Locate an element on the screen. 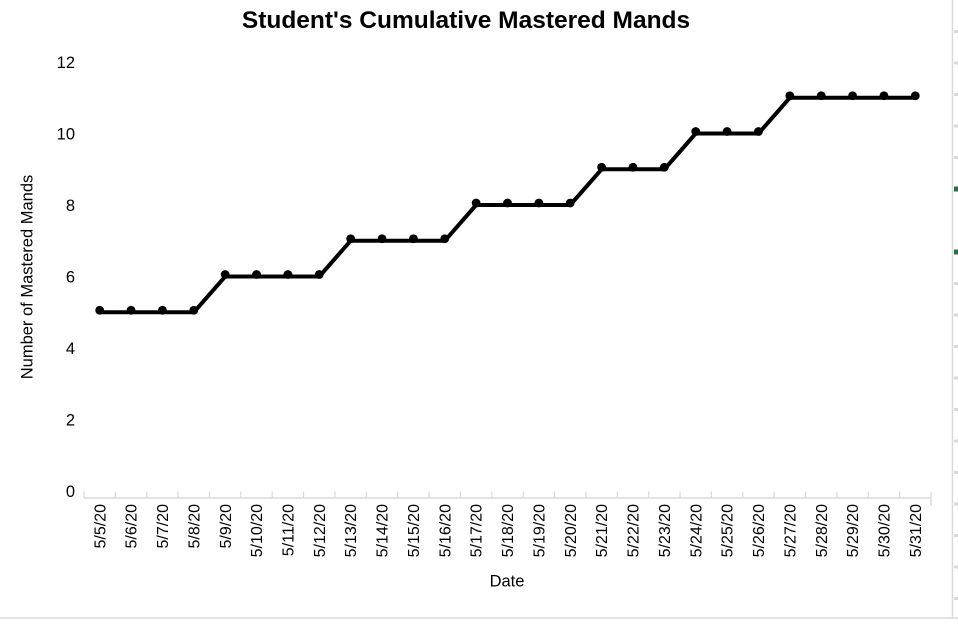 This screenshot has height=624, width=958. x-tick-label: 5/17/20 is located at coordinates (477, 530).